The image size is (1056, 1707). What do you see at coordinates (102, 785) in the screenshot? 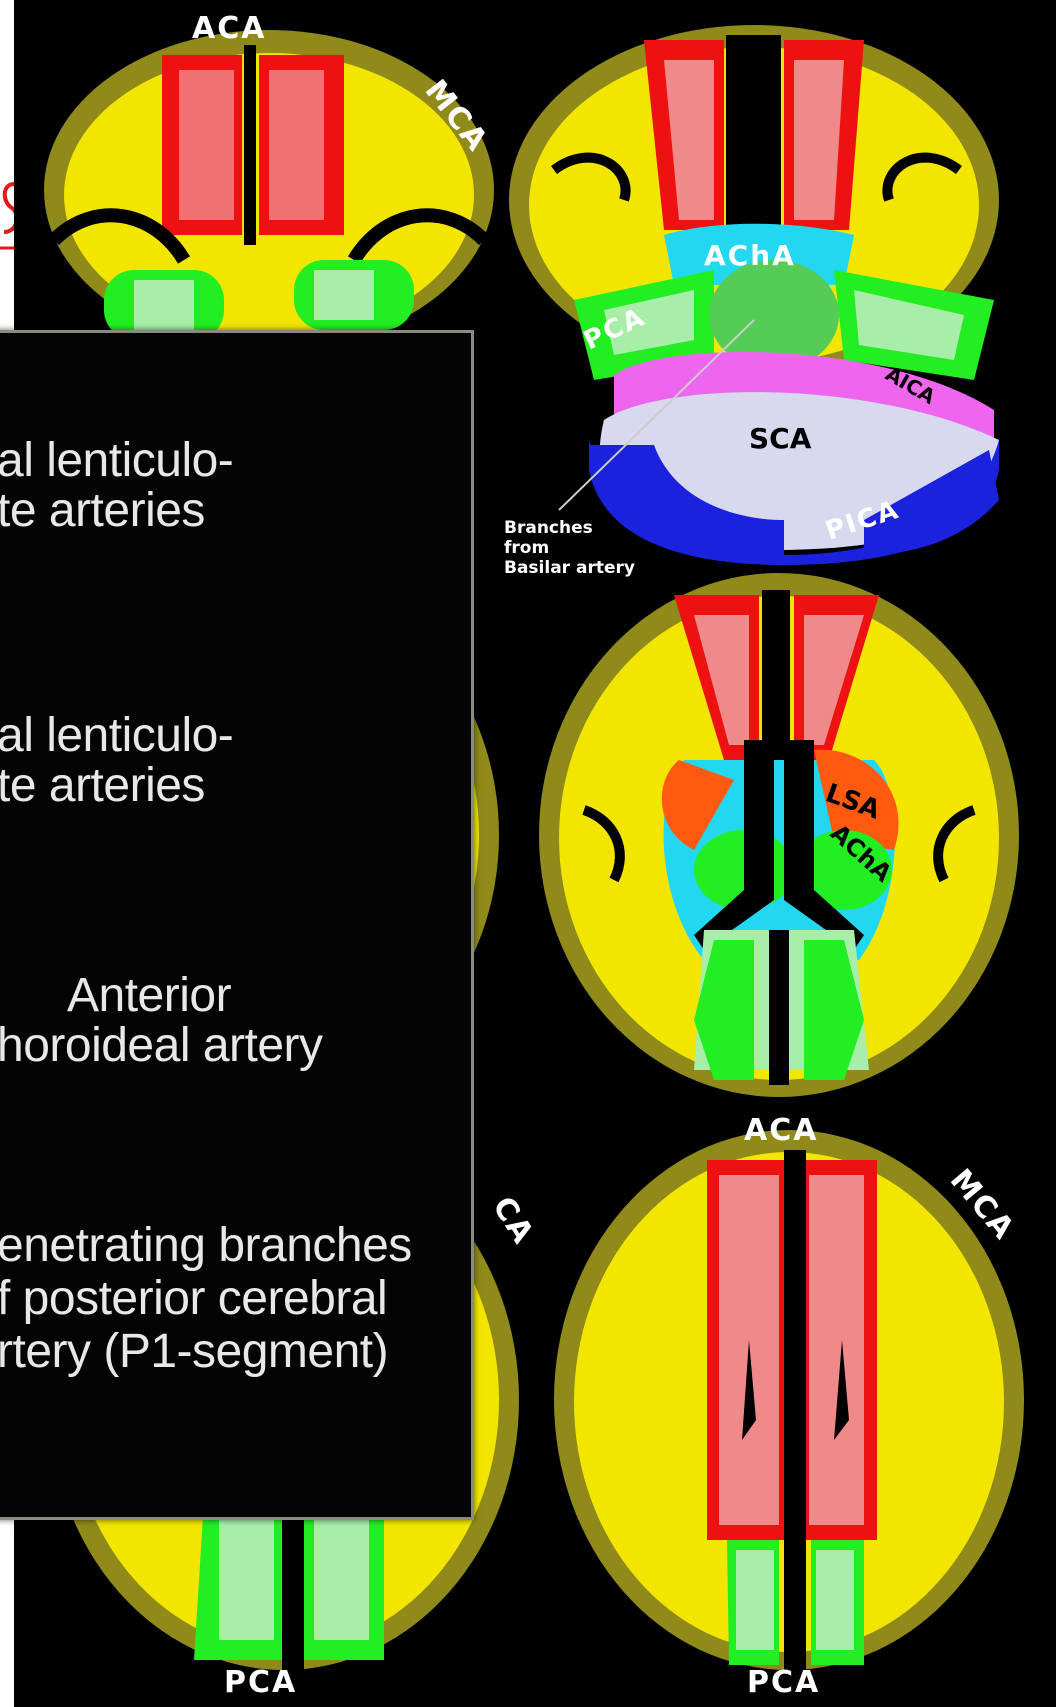
I see `overlay-item-2-line-2: te arteries` at bounding box center [102, 785].